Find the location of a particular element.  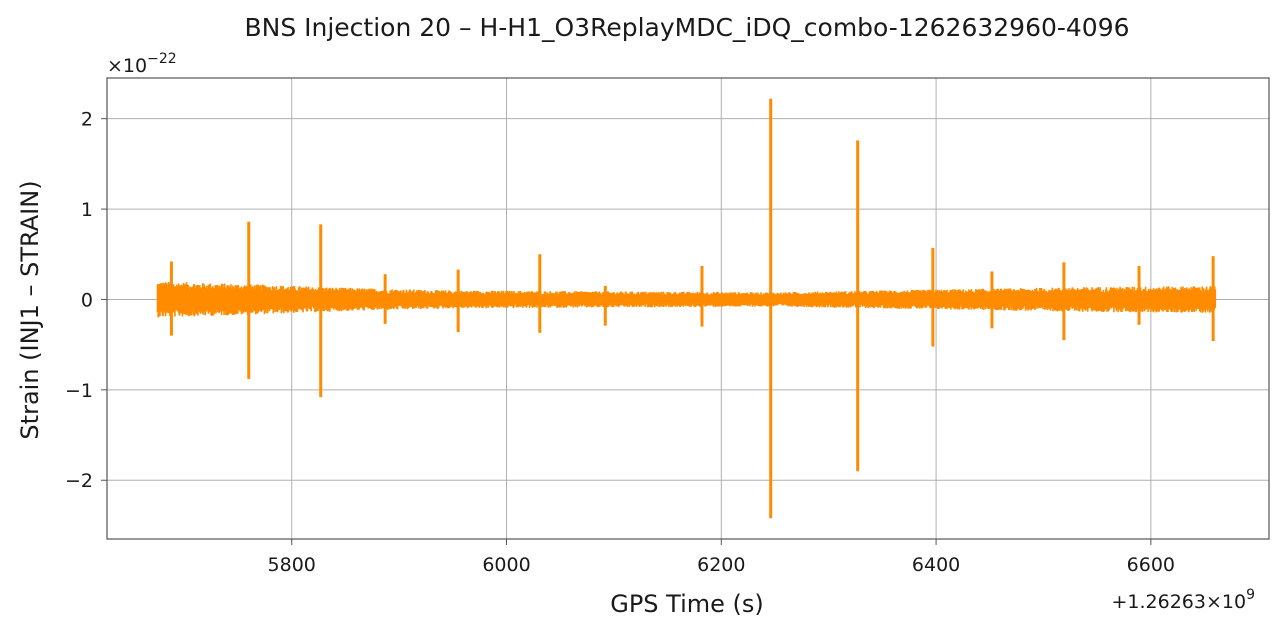

x-tick-label: 6000 is located at coordinates (506, 565).